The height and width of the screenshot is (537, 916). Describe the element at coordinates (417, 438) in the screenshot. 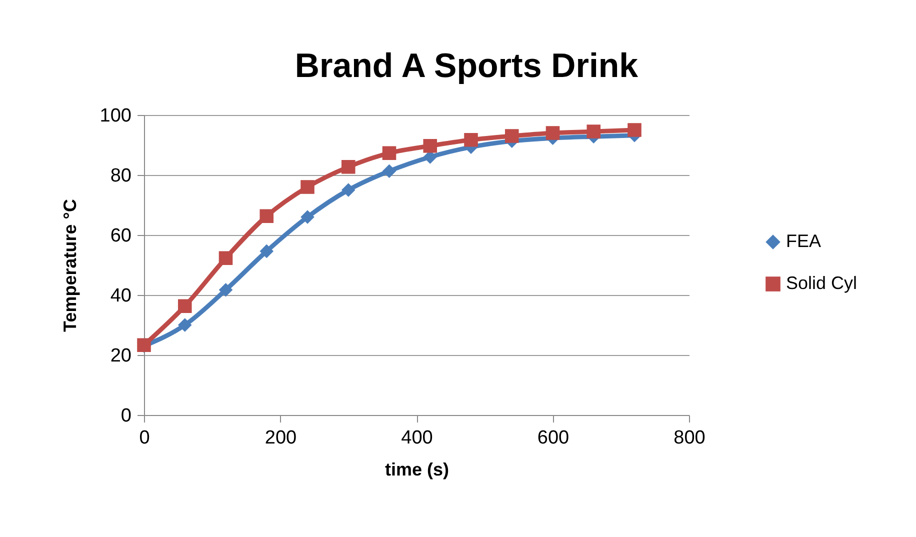

I see `x-tick-label: 400` at that location.